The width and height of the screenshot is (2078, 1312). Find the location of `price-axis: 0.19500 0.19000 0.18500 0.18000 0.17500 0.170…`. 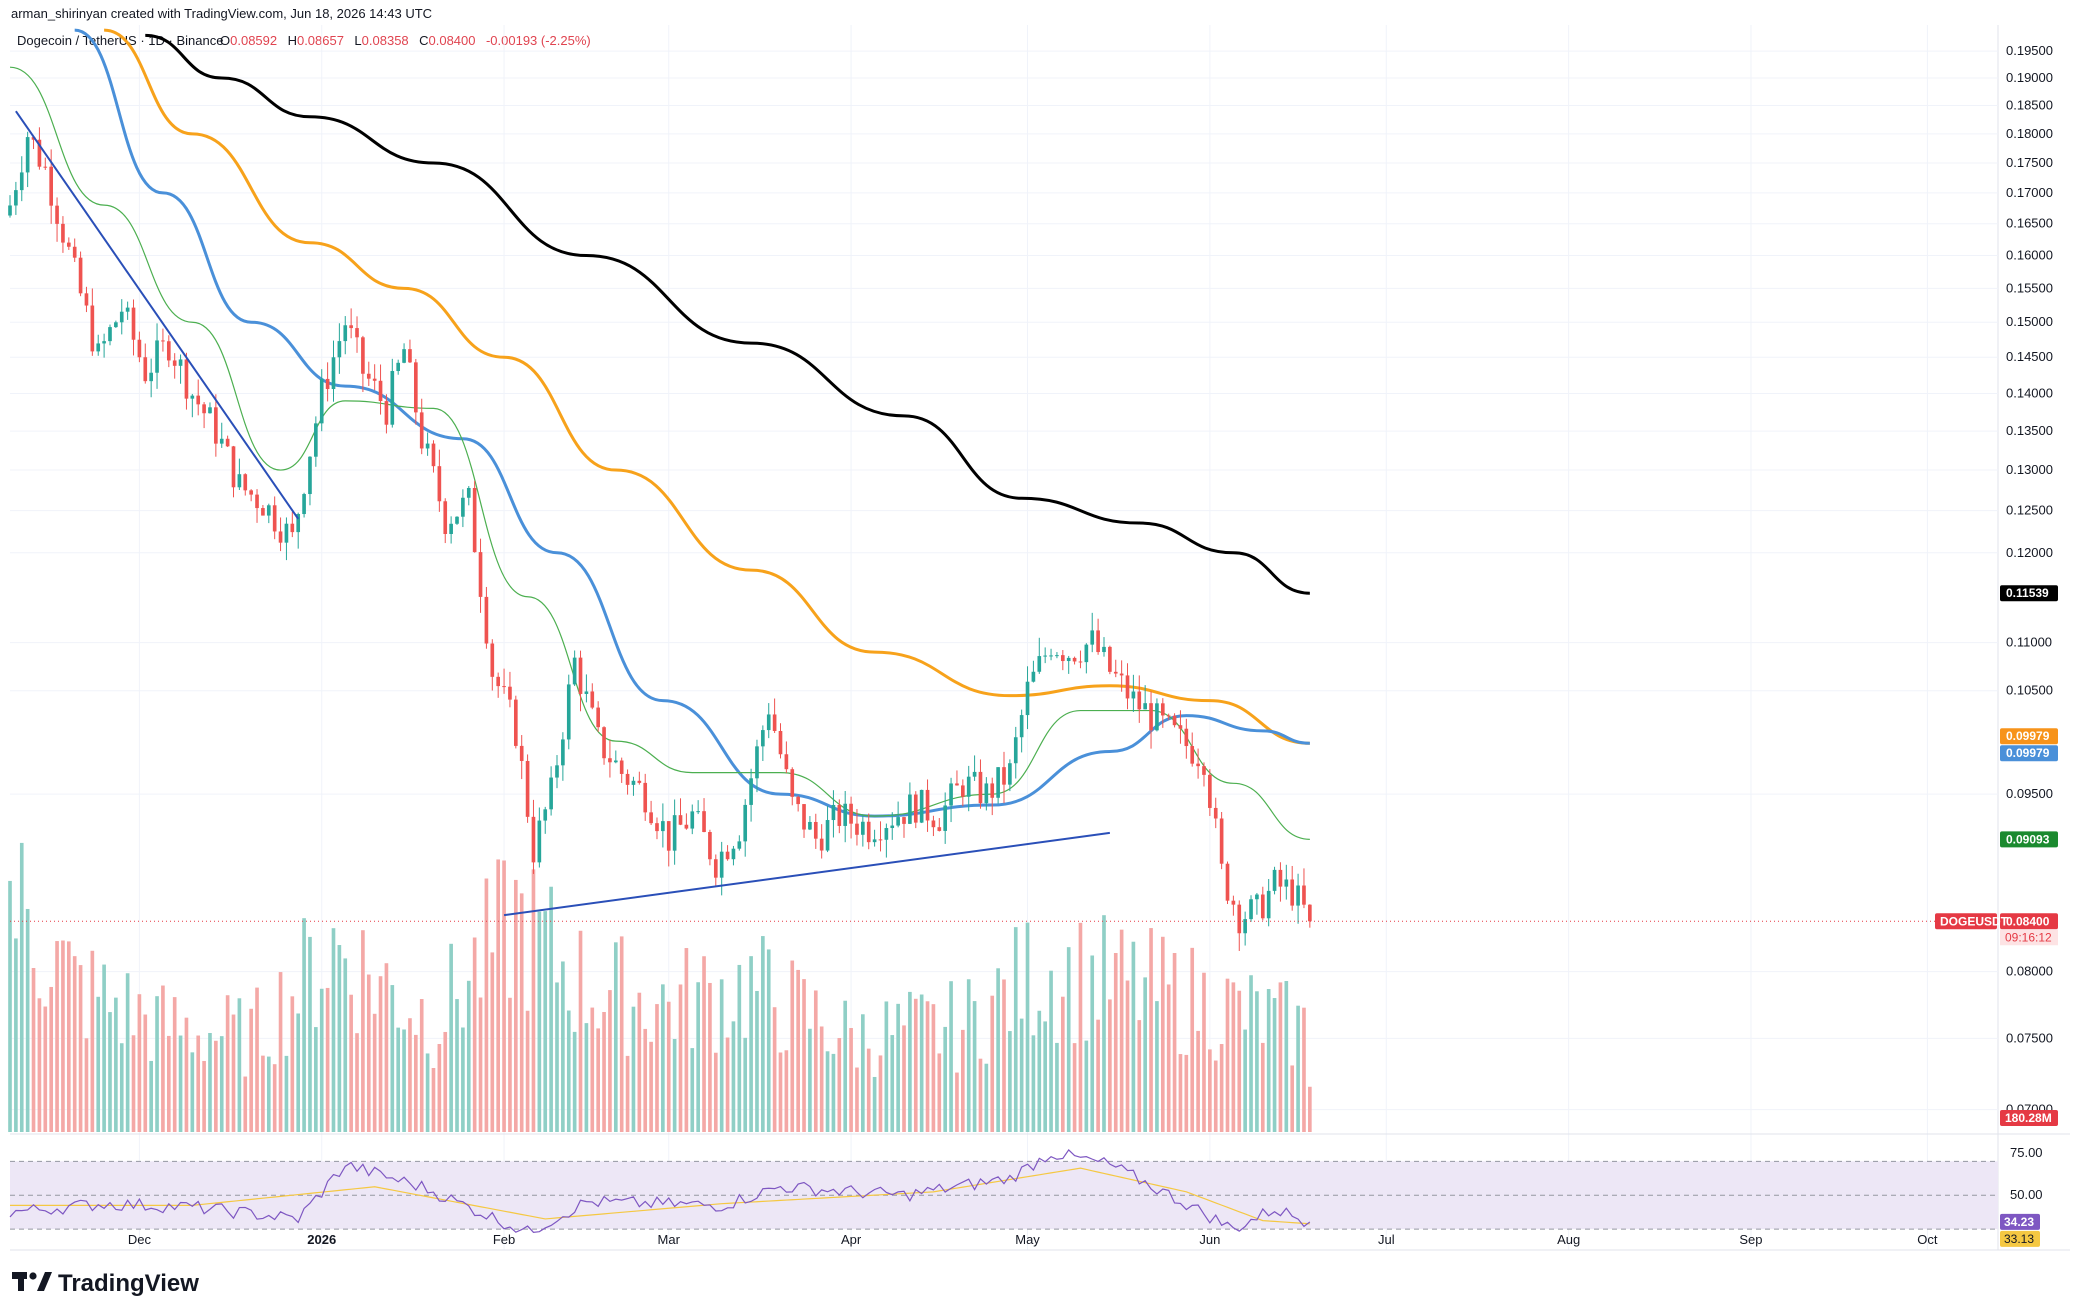

price-axis: 0.19500 0.19000 0.18500 0.18000 0.17500 0.170… is located at coordinates (2029, 579).